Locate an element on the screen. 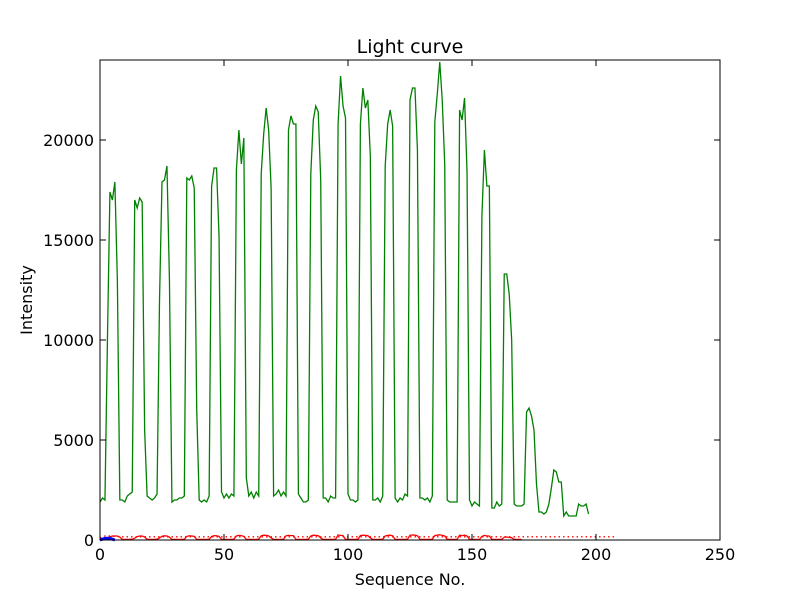  x-tick-label: 250 is located at coordinates (720, 554).